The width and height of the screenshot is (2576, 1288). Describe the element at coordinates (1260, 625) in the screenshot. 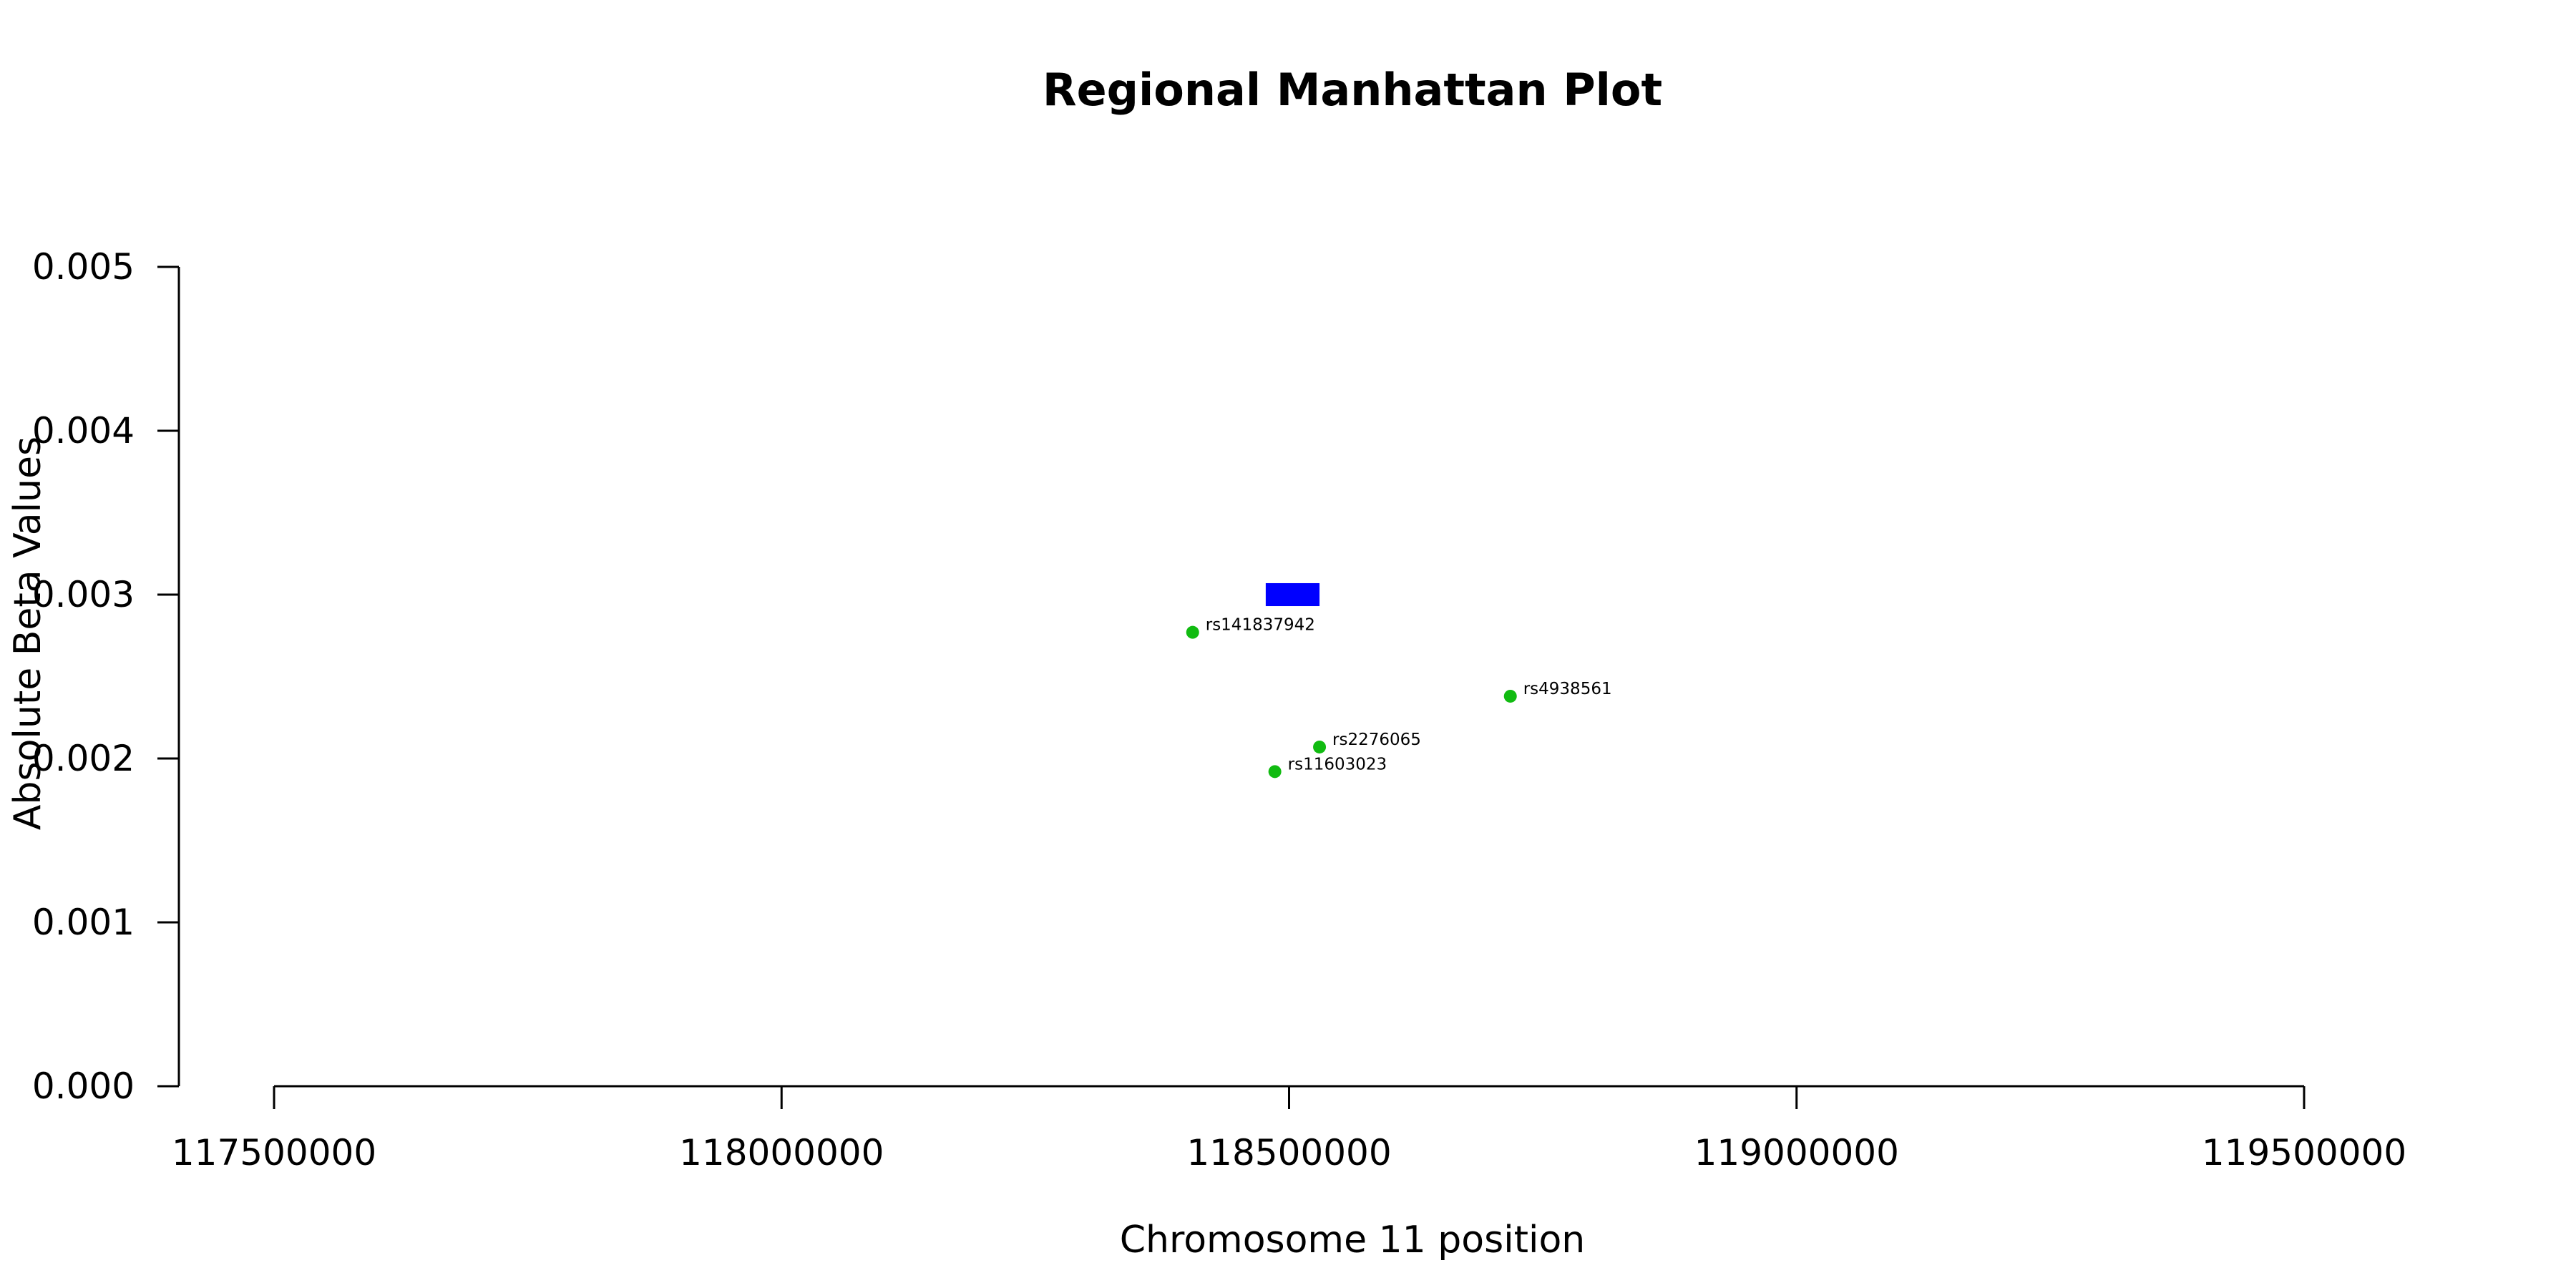

I see `snp-label: rs141837942` at that location.